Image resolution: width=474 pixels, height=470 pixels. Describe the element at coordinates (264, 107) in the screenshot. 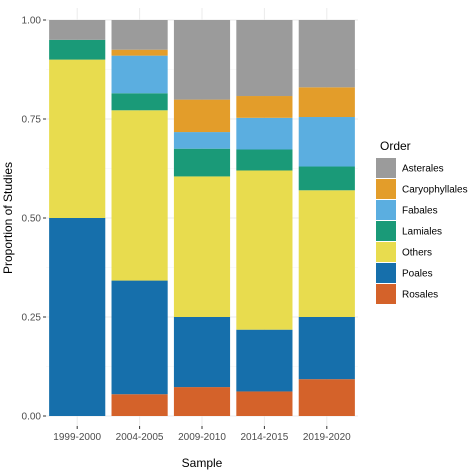

I see `bar-segment-caryophyllales-2014-2015` at that location.